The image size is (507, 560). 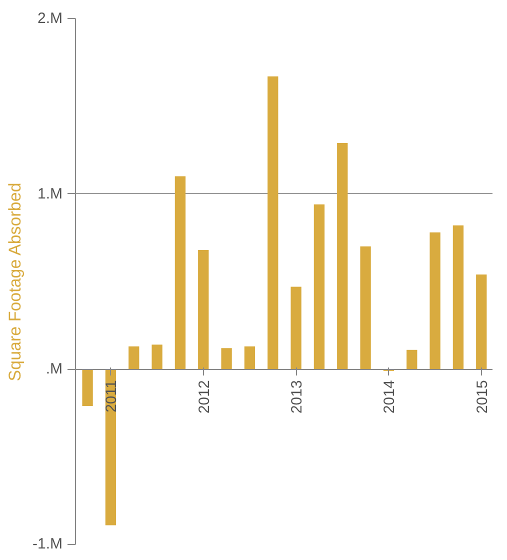 What do you see at coordinates (297, 397) in the screenshot?
I see `x-tick-label: 2013` at bounding box center [297, 397].